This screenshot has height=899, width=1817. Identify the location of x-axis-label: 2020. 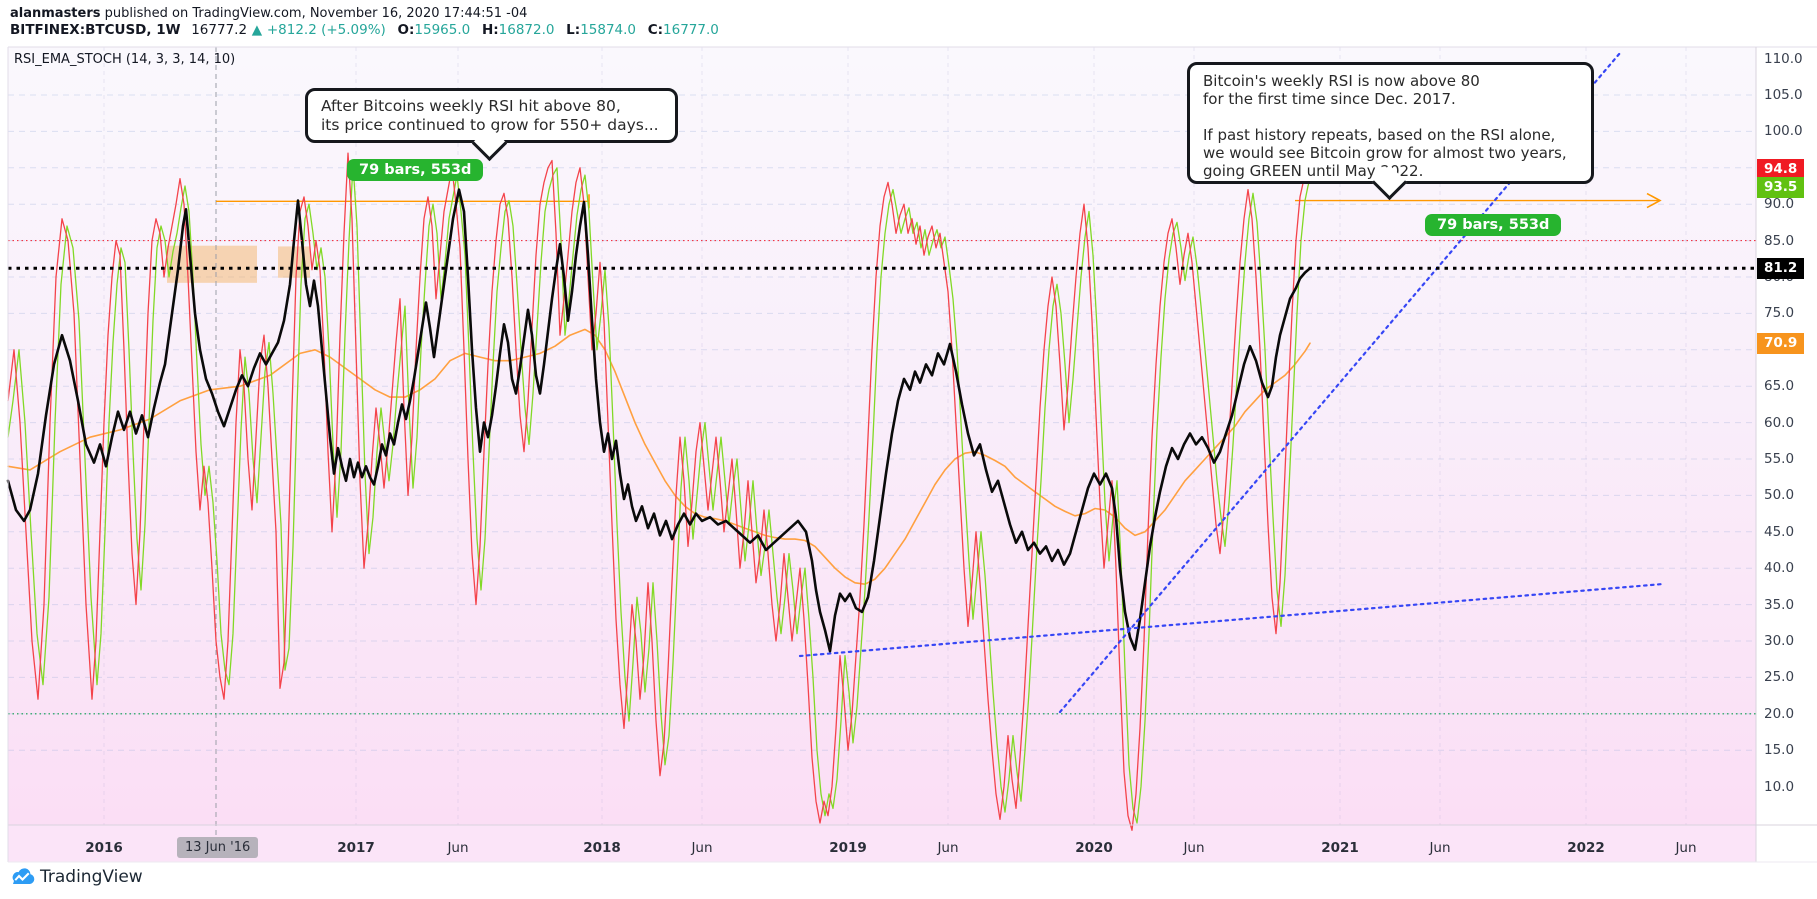
(1094, 848).